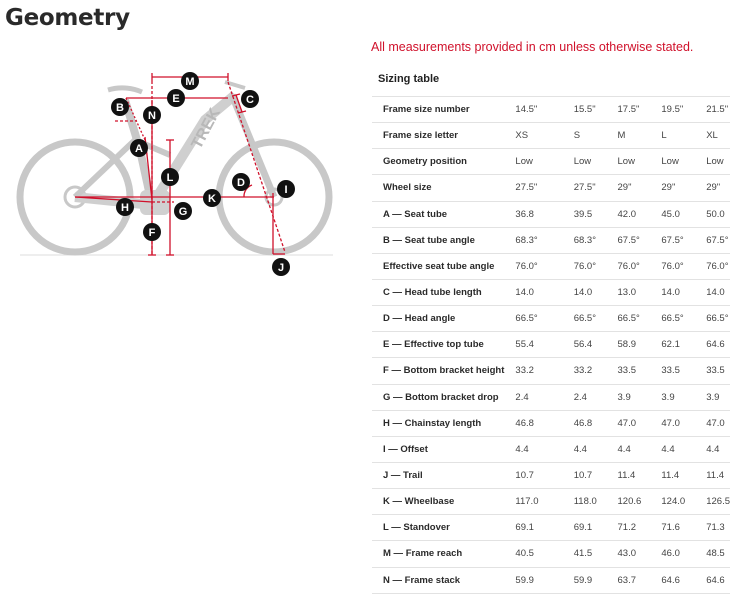 The height and width of the screenshot is (596, 740). Describe the element at coordinates (539, 214) in the screenshot. I see `cell-value: 36.8` at that location.